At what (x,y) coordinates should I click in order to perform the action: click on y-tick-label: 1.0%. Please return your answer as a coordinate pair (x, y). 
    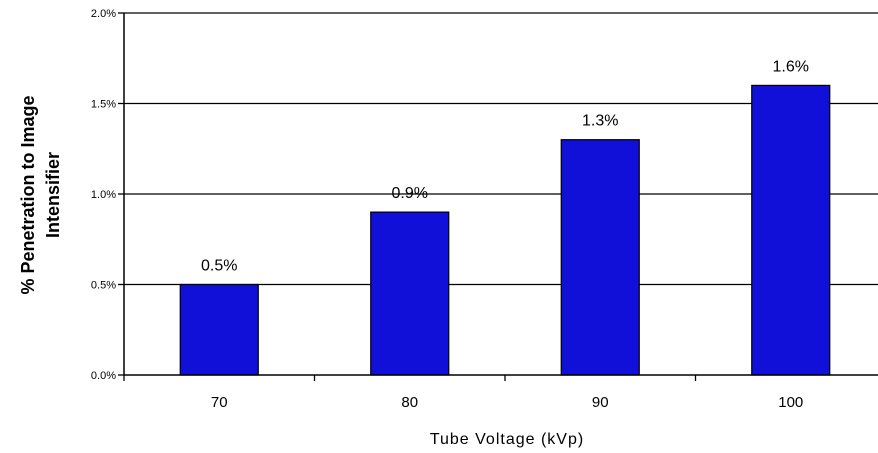
    Looking at the image, I should click on (103, 195).